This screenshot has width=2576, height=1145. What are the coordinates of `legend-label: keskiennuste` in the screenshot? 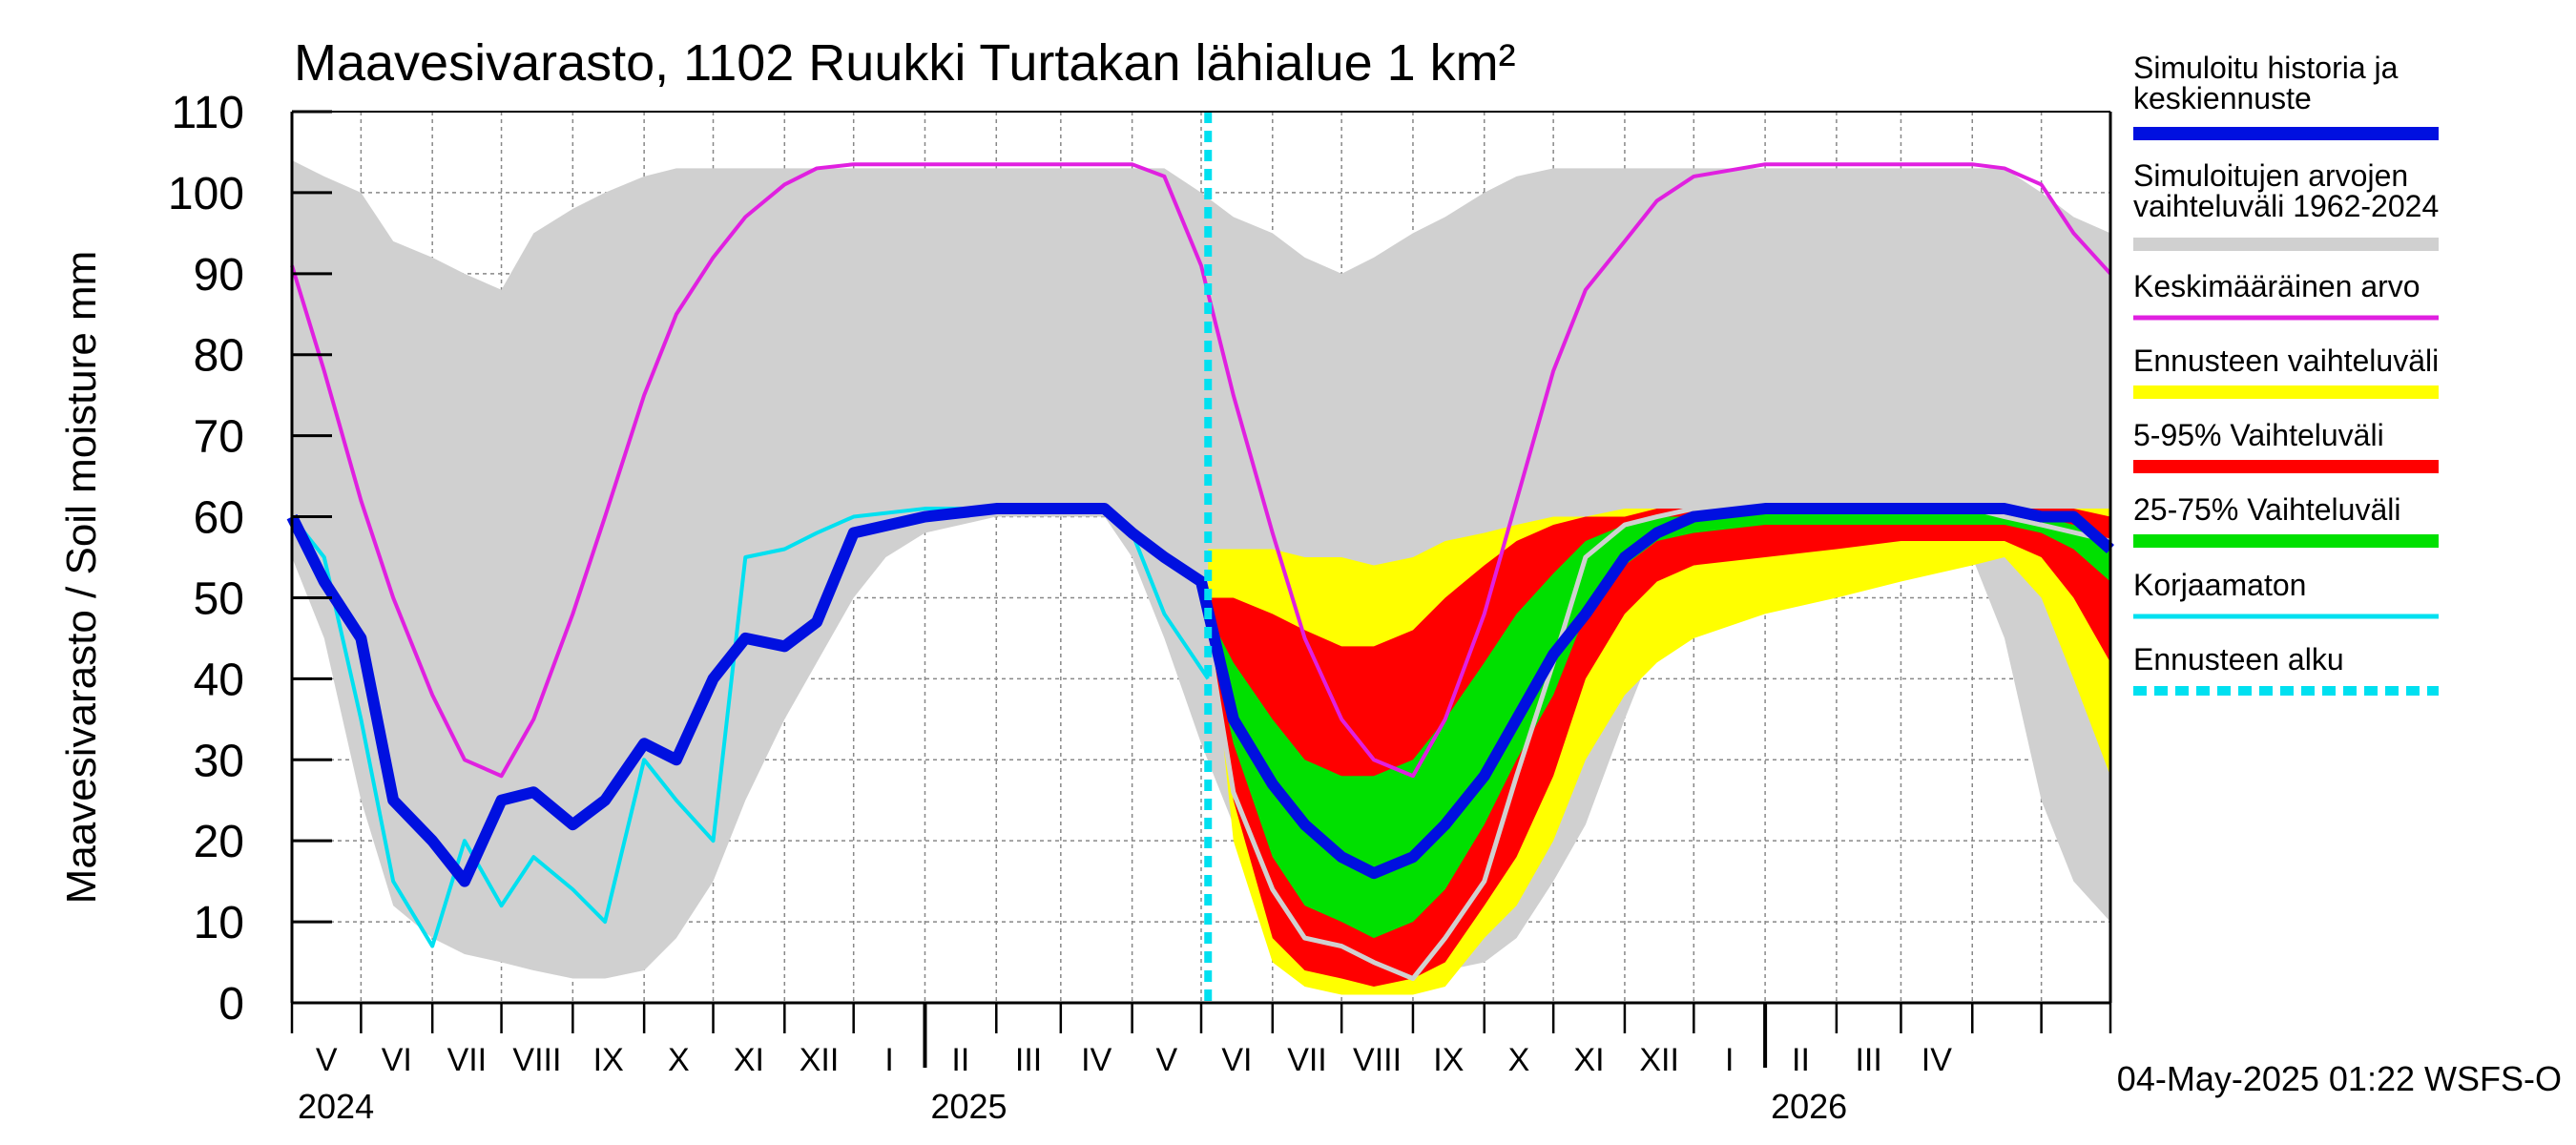 It's located at (2222, 98).